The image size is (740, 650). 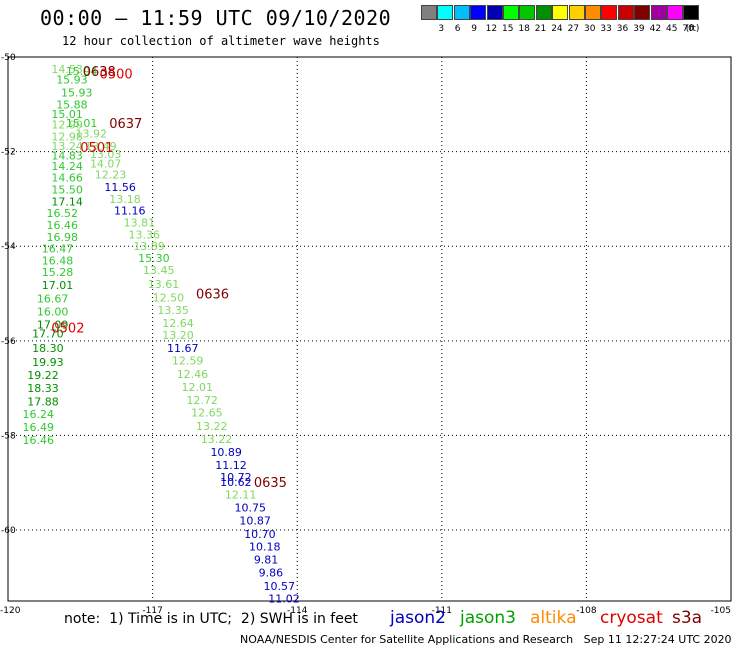 What do you see at coordinates (159, 270) in the screenshot?
I see `wave-height-value: 13.45` at bounding box center [159, 270].